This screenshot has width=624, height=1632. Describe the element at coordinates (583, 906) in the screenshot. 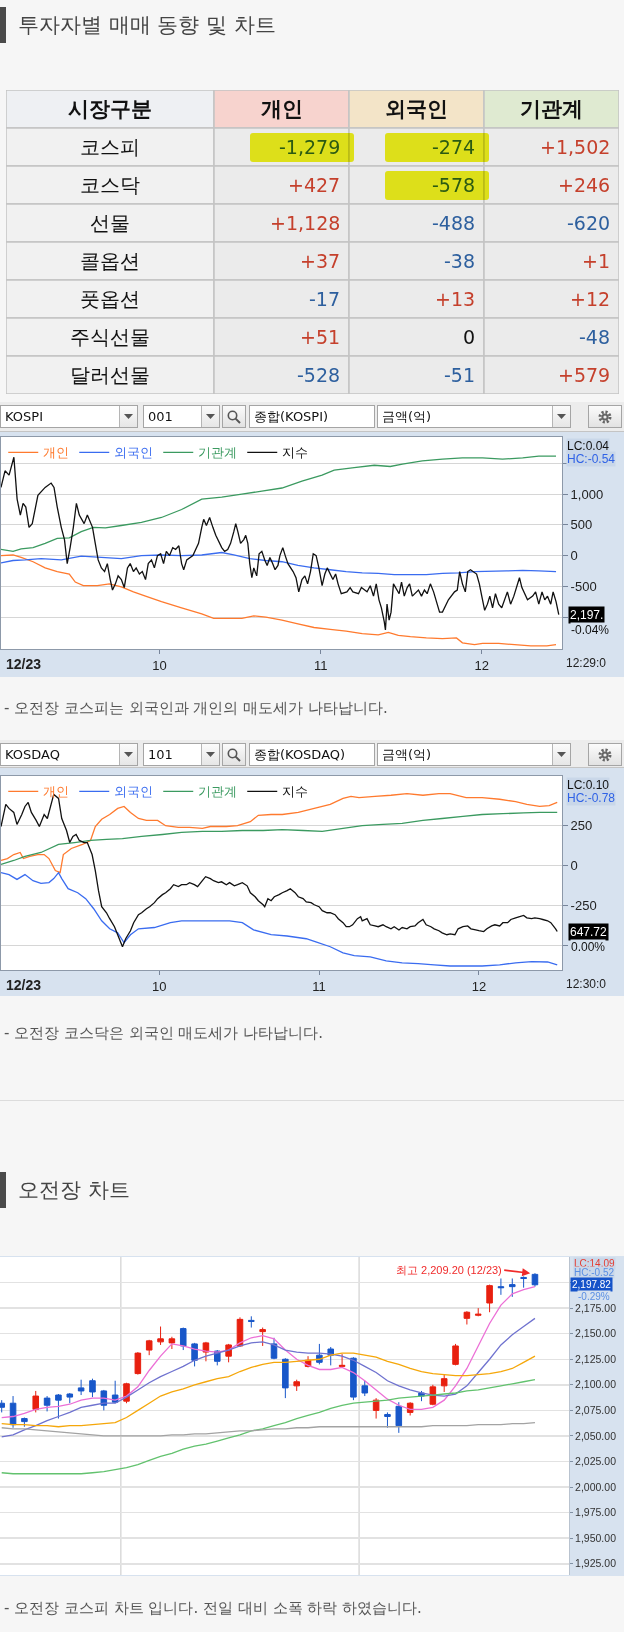

I see `y-tick-label: -250` at that location.